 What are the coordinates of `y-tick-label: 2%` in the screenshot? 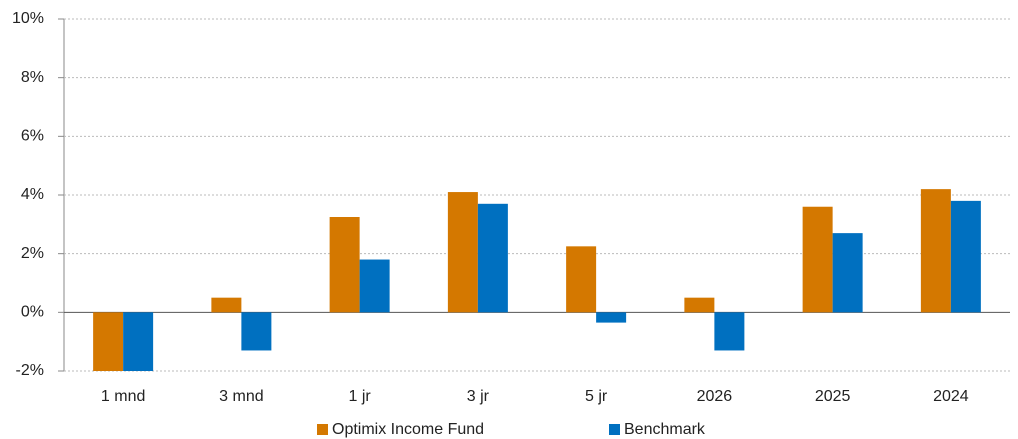 It's located at (32, 253).